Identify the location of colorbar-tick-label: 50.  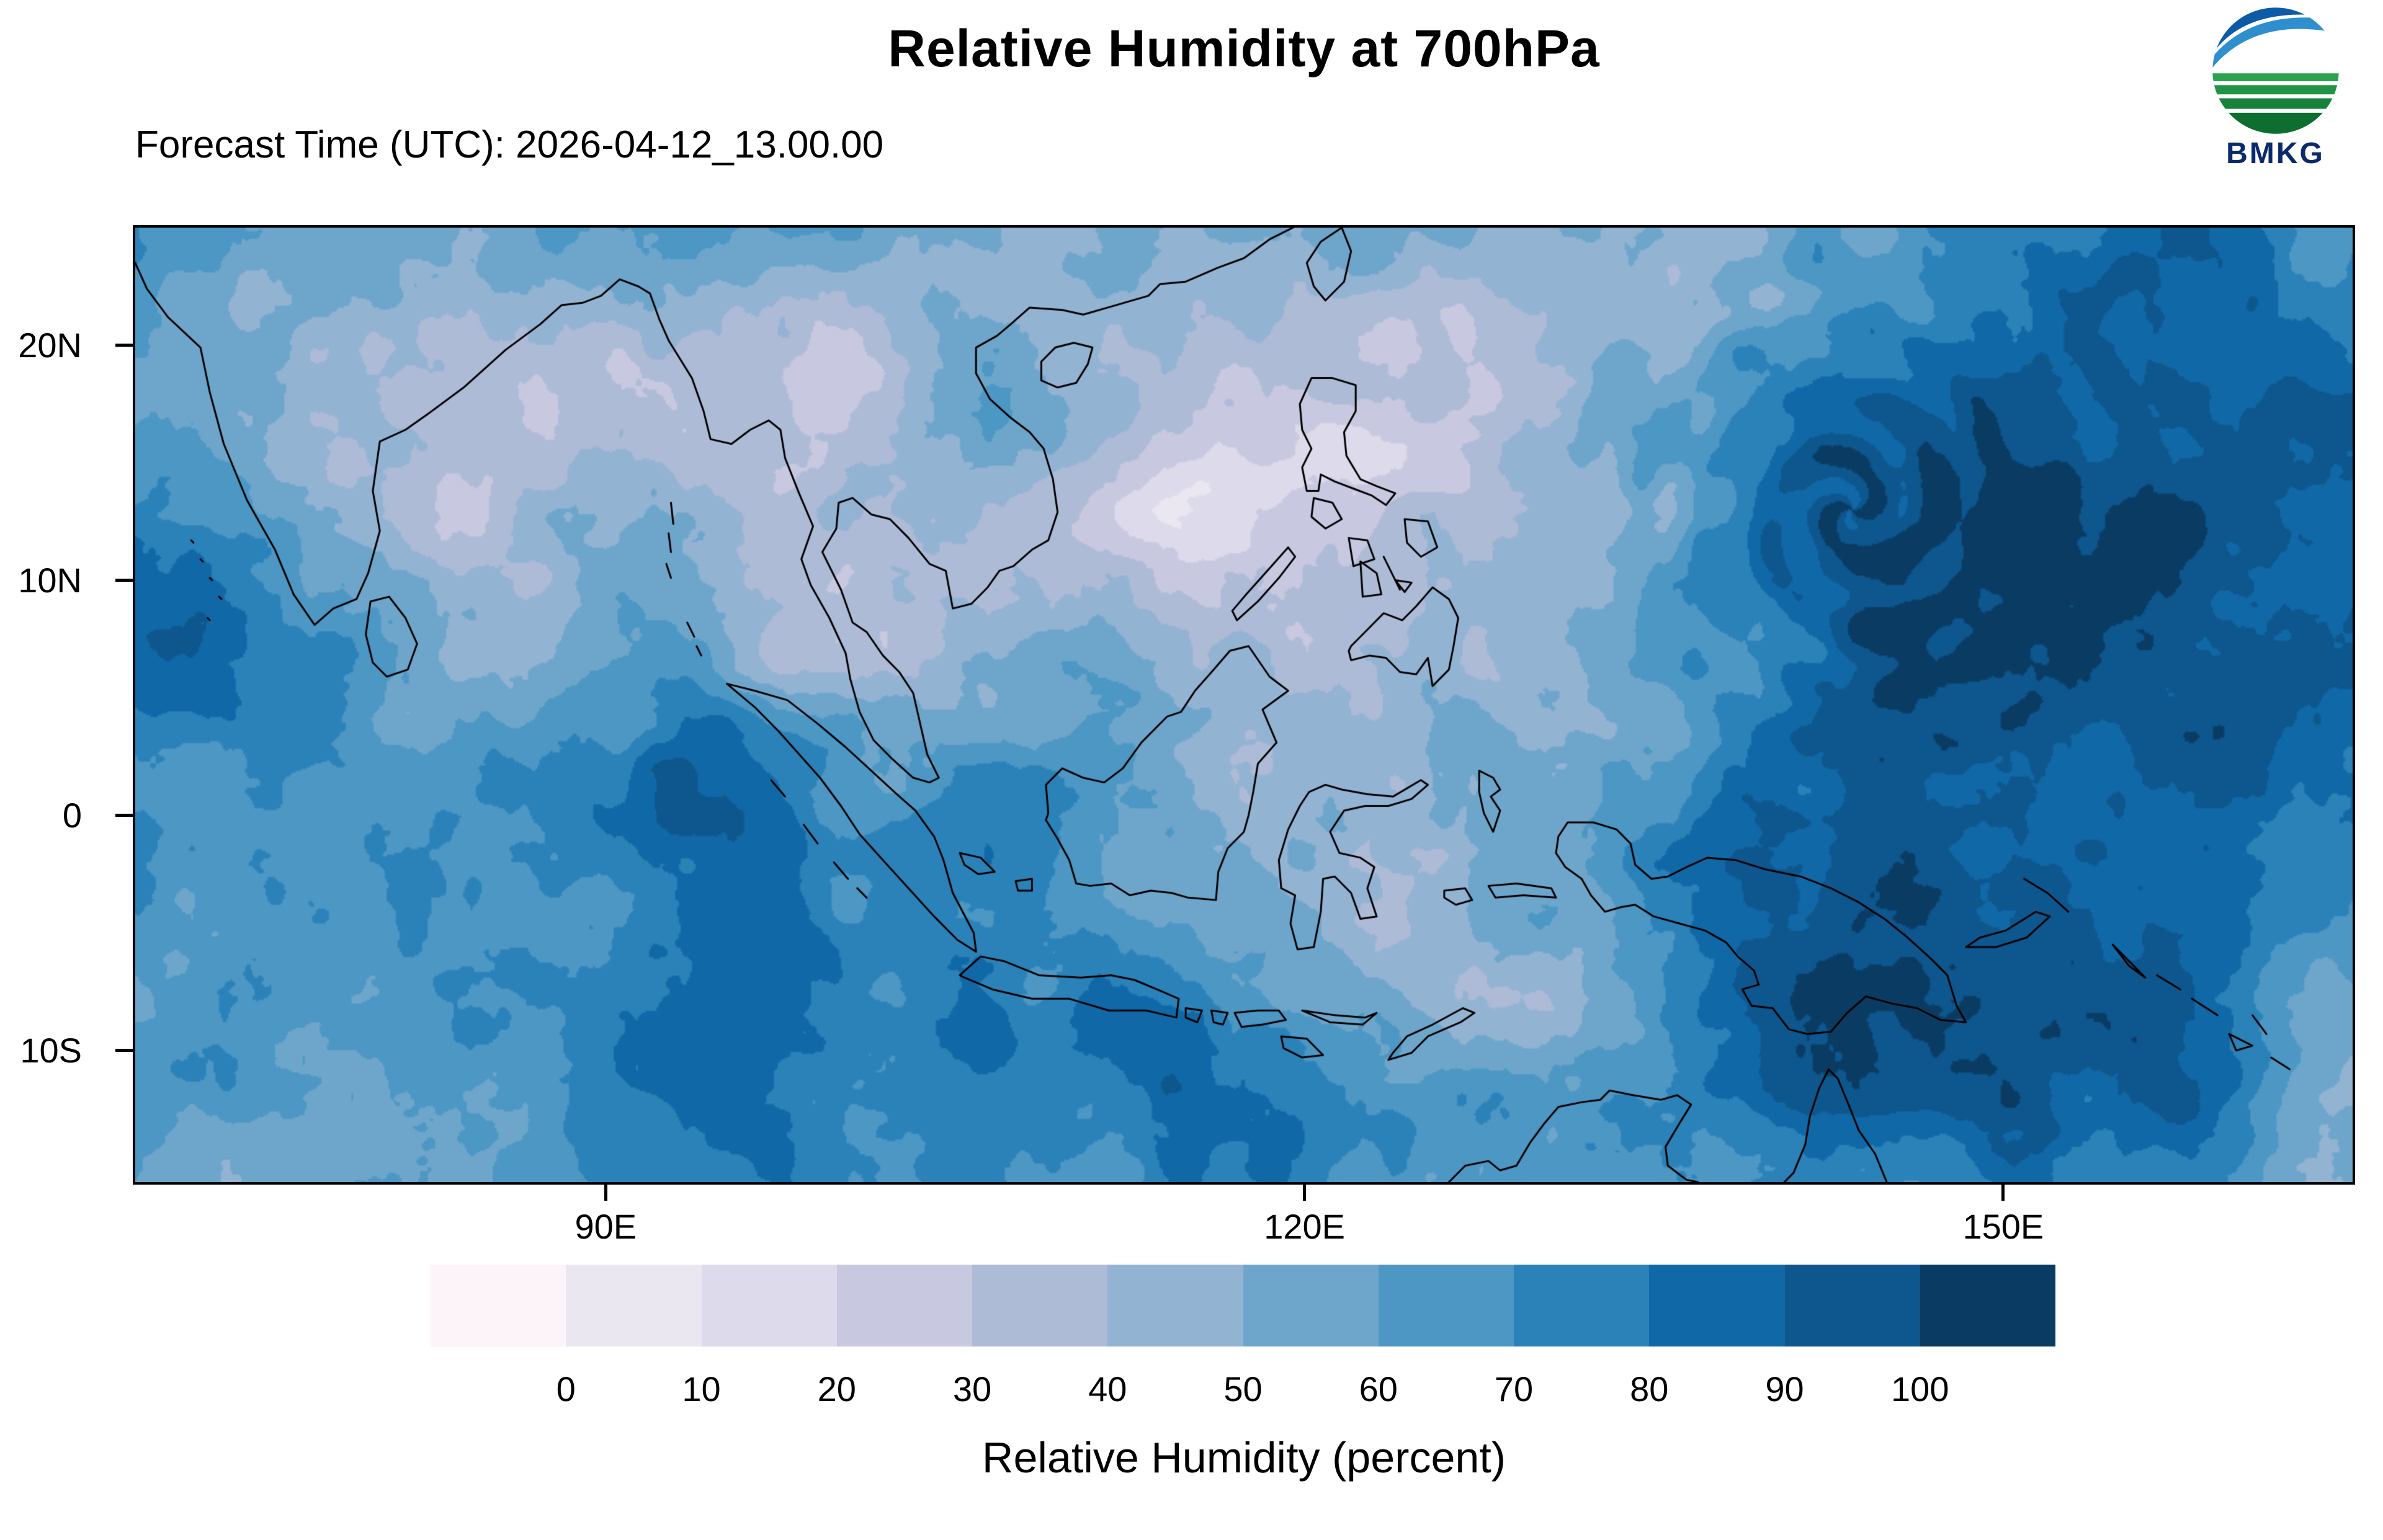
(1243, 1389).